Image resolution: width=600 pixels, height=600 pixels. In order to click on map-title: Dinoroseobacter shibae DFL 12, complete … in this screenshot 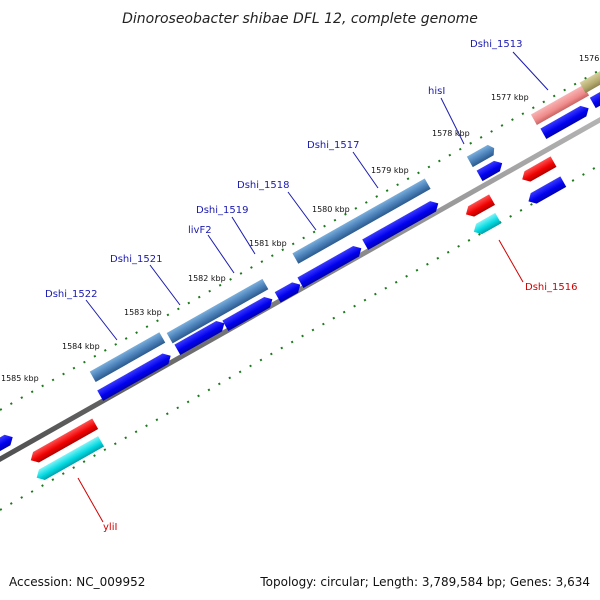, I will do `click(300, 19)`.